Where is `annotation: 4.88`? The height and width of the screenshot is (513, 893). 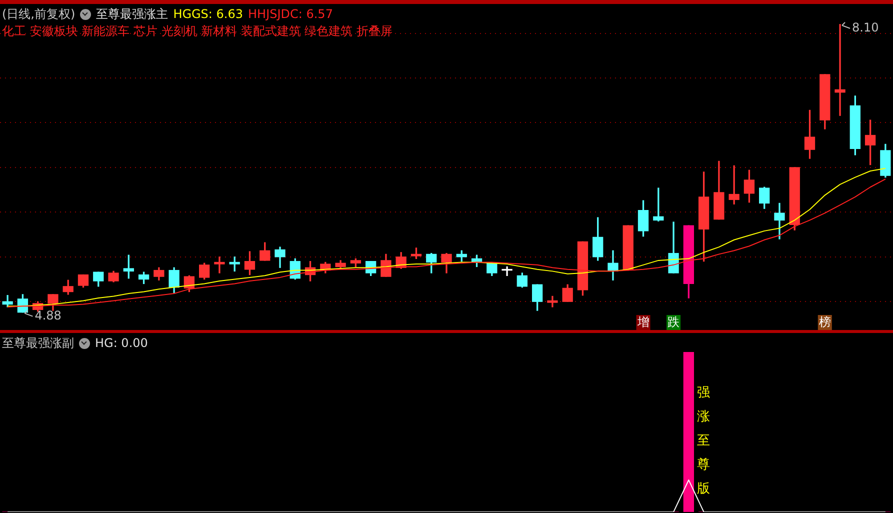
annotation: 4.88 is located at coordinates (48, 315).